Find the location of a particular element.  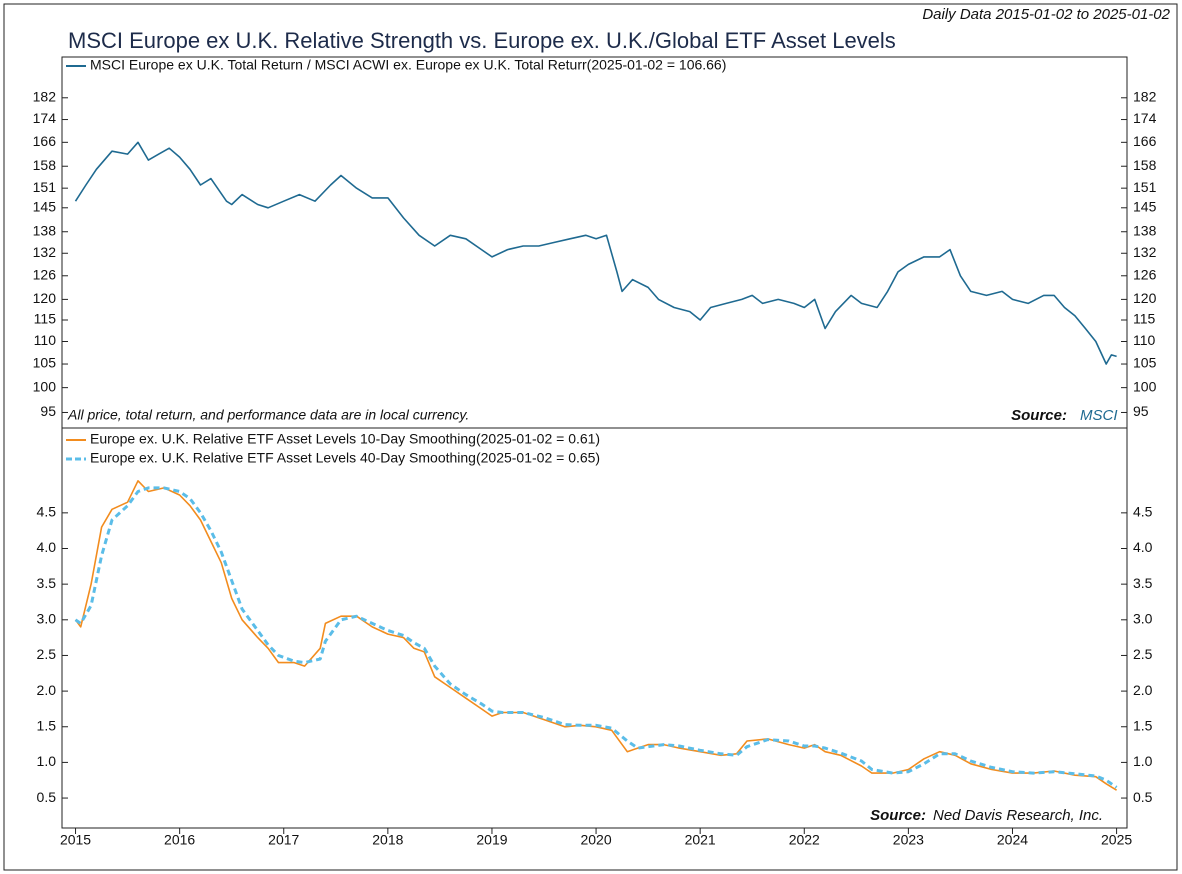

x-tick-label: 2018 is located at coordinates (387, 840).